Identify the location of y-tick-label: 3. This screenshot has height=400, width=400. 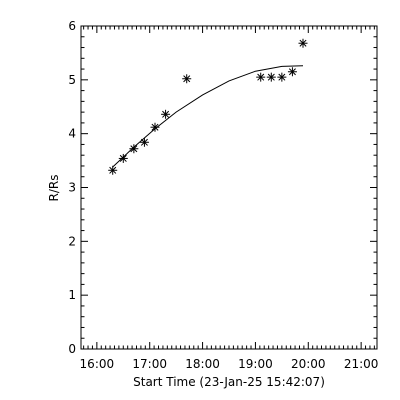
(72, 188).